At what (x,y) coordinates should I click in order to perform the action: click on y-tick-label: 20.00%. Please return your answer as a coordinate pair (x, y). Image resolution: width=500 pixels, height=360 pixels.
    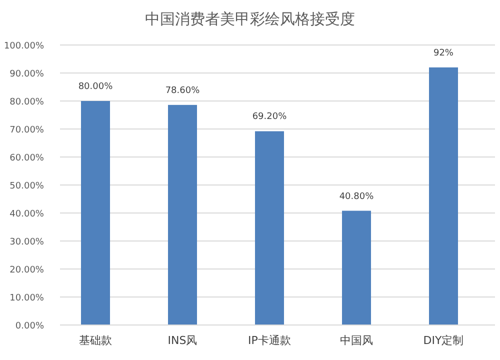
    Looking at the image, I should click on (27, 271).